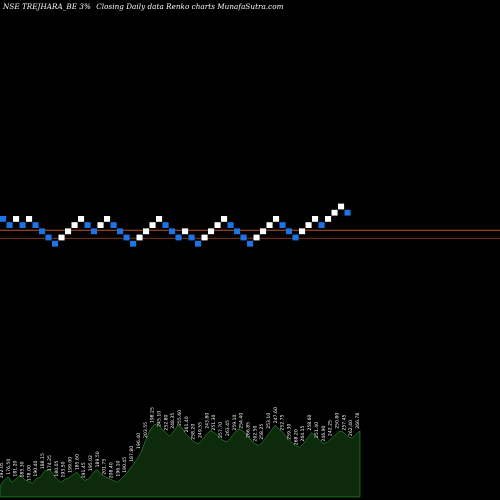  Describe the element at coordinates (228, 428) in the screenshot. I see `volume-label: 263.45` at that location.